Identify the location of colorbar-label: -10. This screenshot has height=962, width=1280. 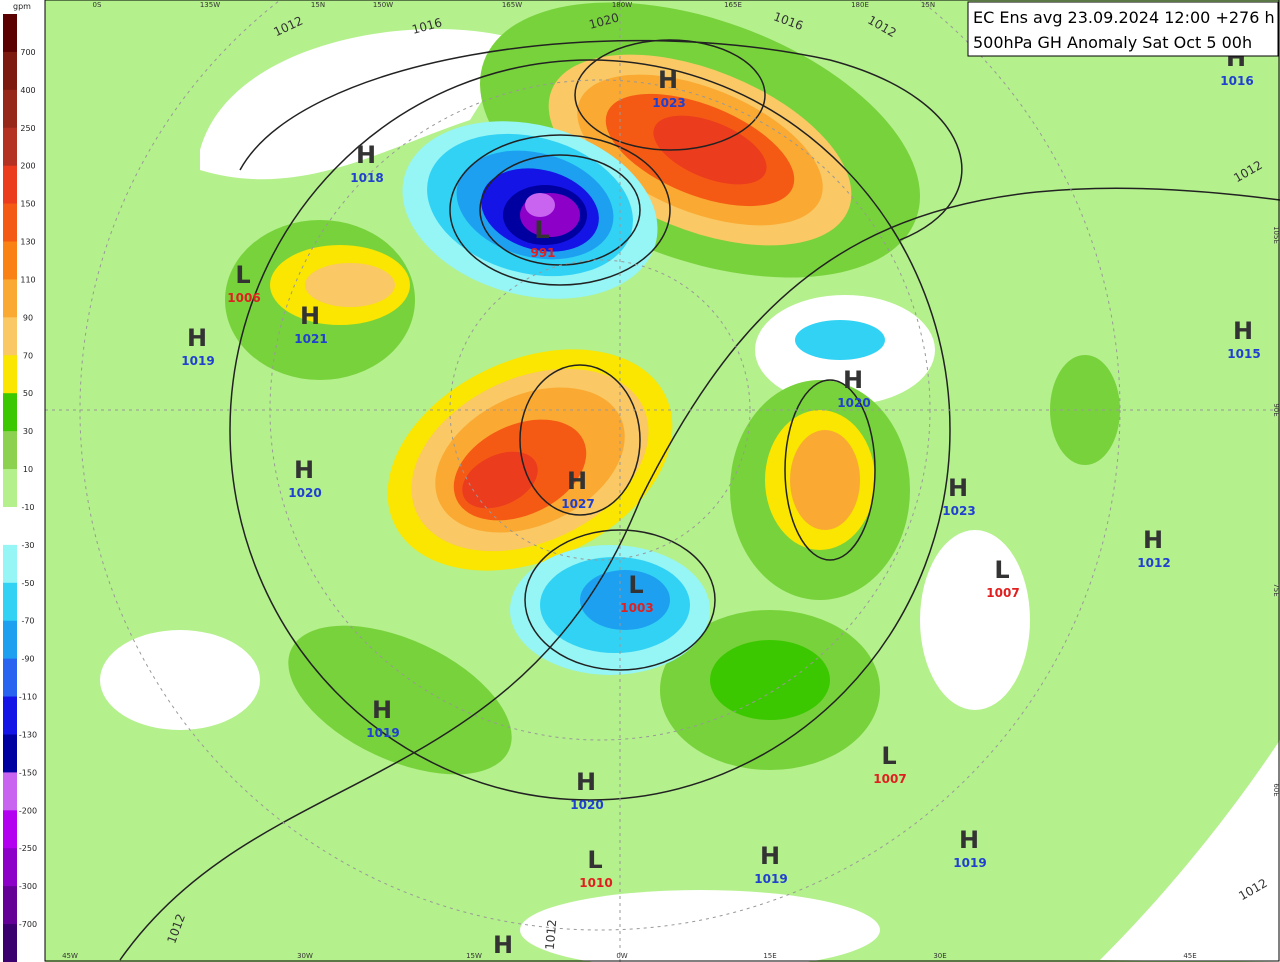
(27, 507).